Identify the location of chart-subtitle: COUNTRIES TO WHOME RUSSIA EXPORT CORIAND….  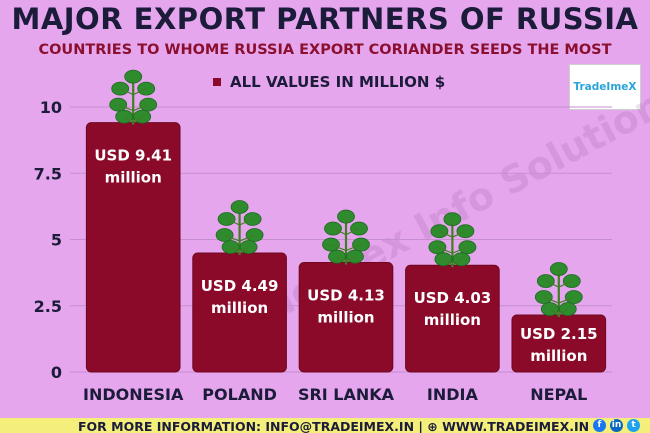
(325, 50).